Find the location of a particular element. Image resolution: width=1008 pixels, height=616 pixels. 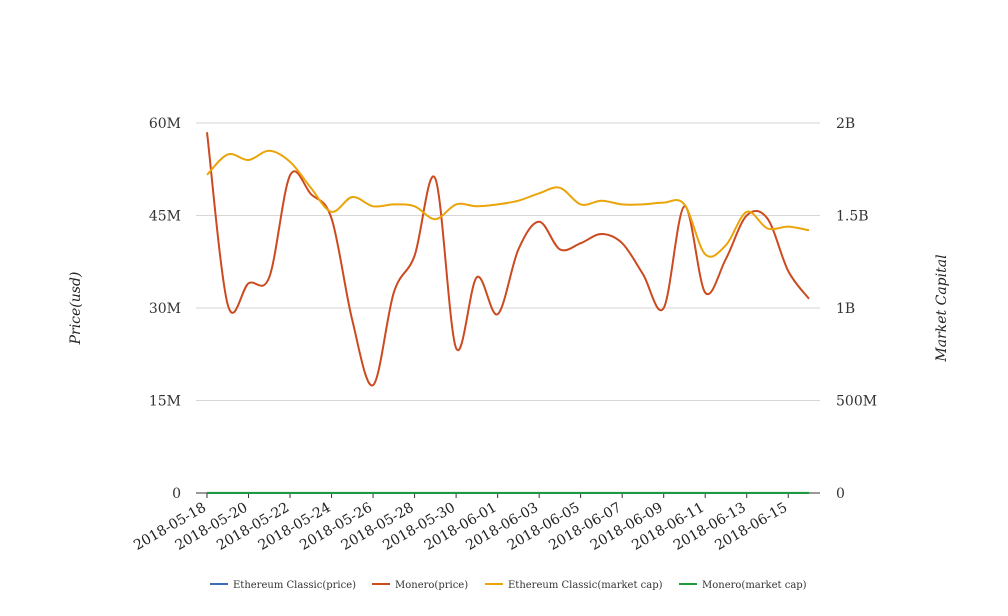

legend-label: Monero(market cap) is located at coordinates (754, 585).